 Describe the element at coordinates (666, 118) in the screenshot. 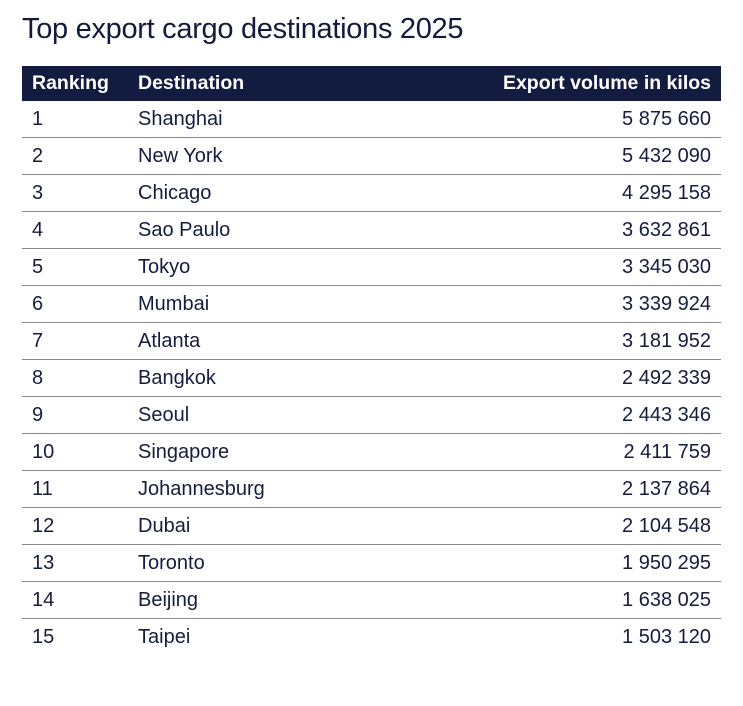

I see `volume-cell: 5 875 660` at that location.